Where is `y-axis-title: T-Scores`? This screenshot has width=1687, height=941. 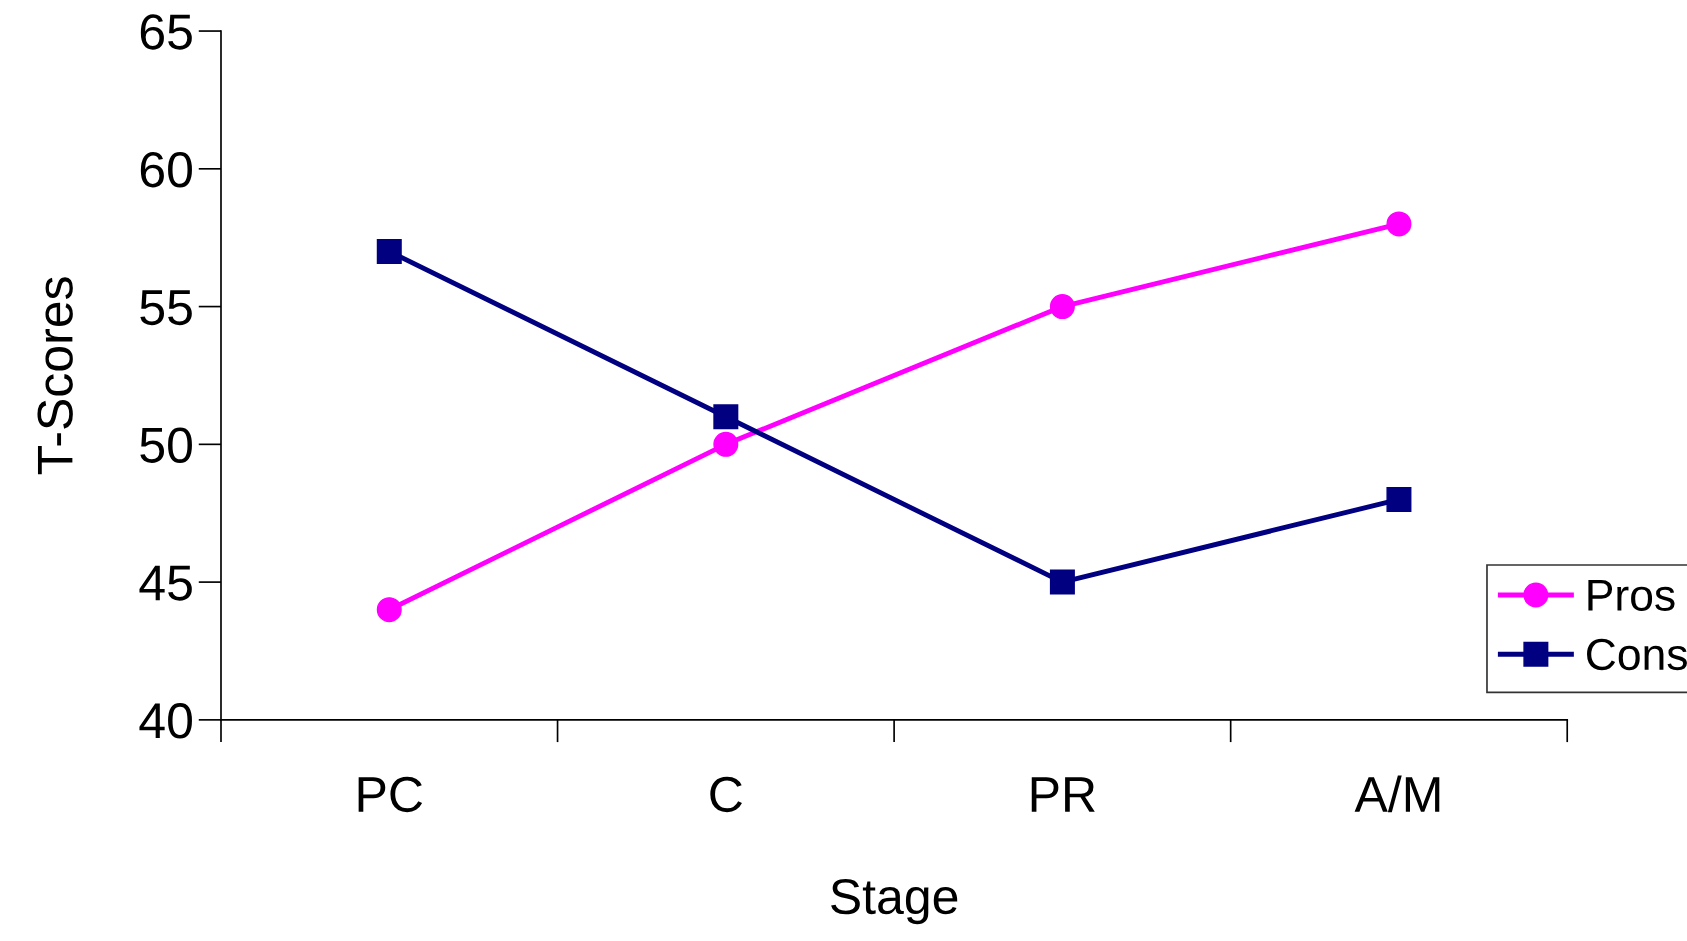
y-axis-title: T-Scores is located at coordinates (55, 376).